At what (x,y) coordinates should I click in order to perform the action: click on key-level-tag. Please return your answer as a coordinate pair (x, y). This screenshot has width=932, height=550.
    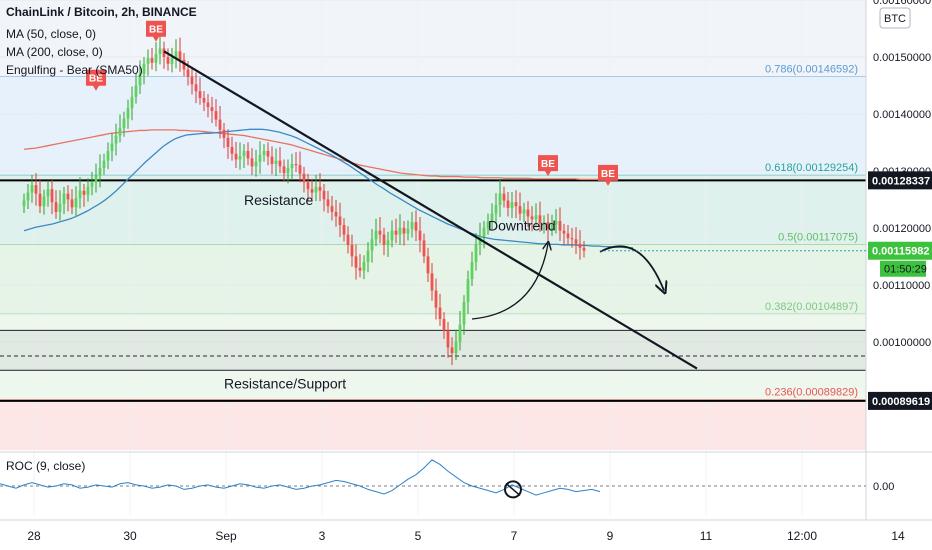
    Looking at the image, I should click on (900, 180).